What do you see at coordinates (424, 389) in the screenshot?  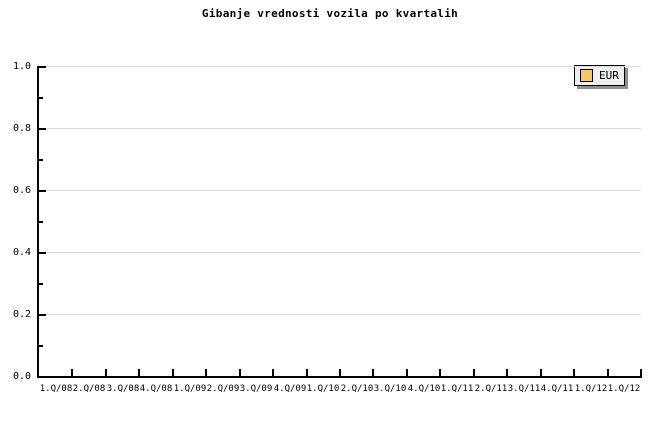 I see `x-tick-label: 4.Q/10` at bounding box center [424, 389].